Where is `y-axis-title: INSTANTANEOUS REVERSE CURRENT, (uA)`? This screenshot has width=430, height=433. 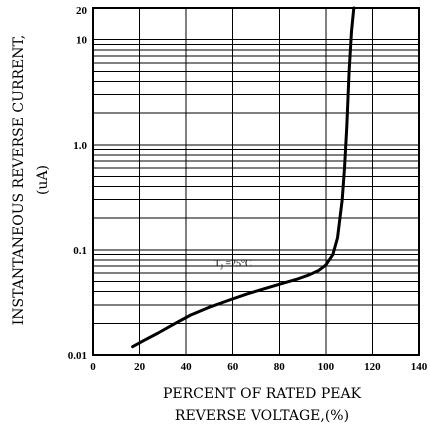
y-axis-title: INSTANTANEOUS REVERSE CURRENT, (uA) is located at coordinates (31, 180).